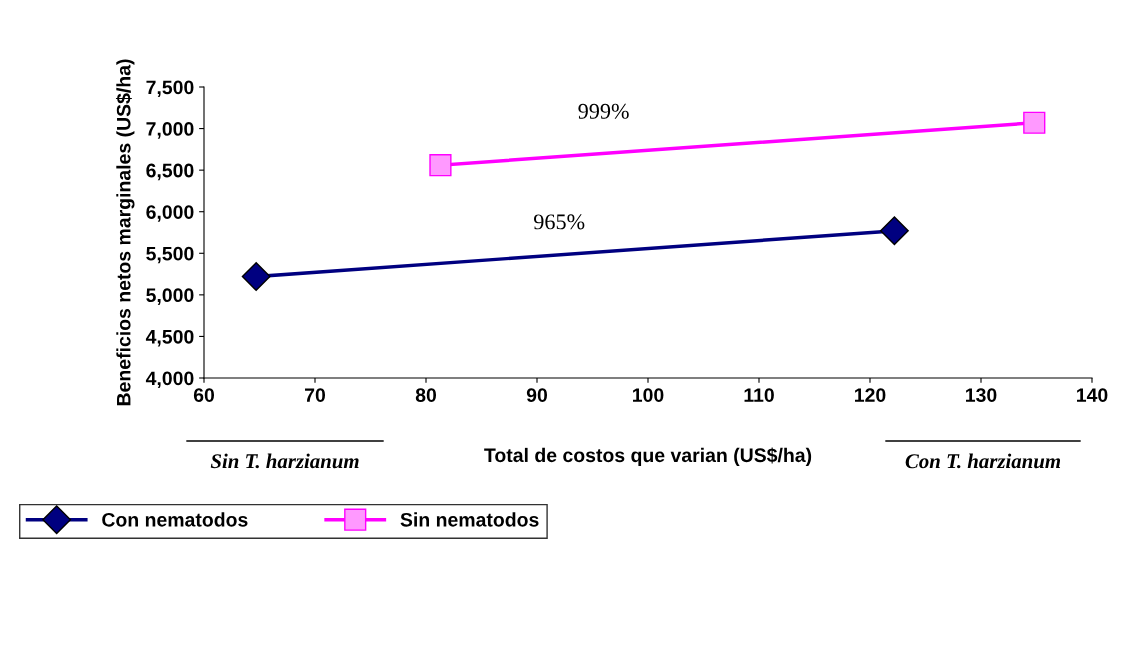  I want to click on x-tick-label: 120, so click(870, 395).